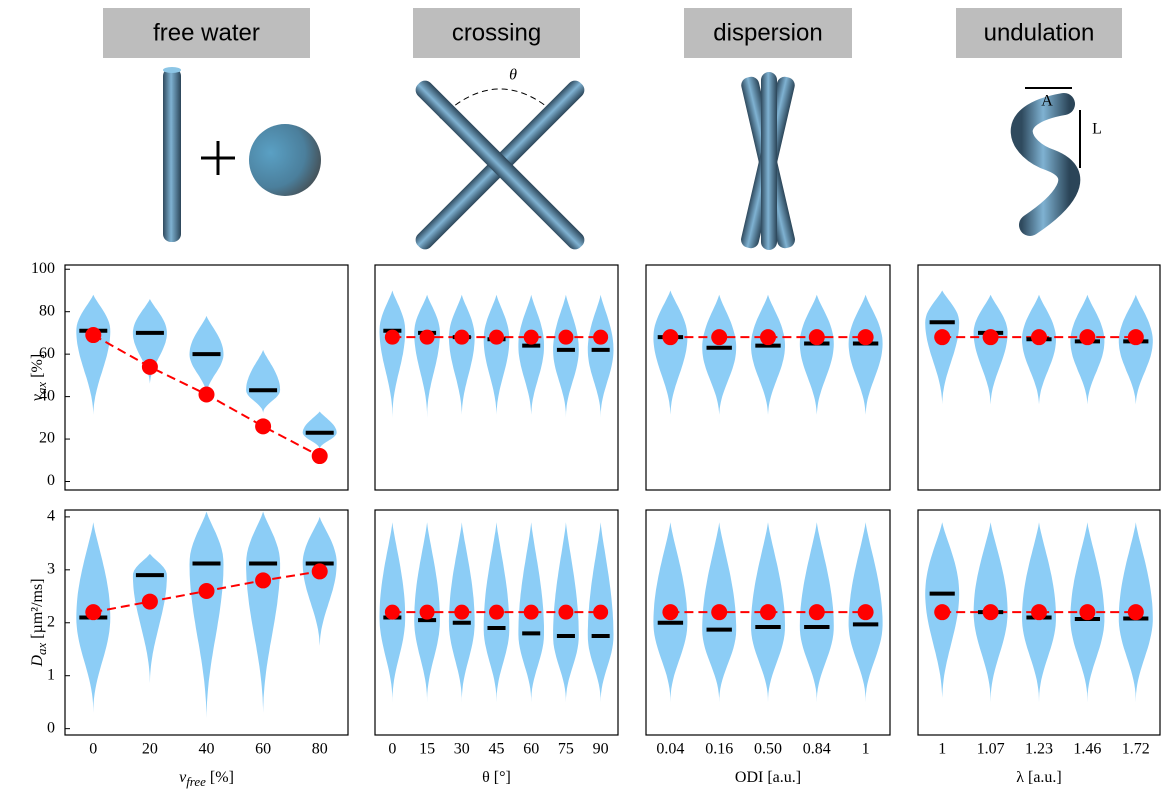  Describe the element at coordinates (1047, 101) in the screenshot. I see `annotation: A` at that location.